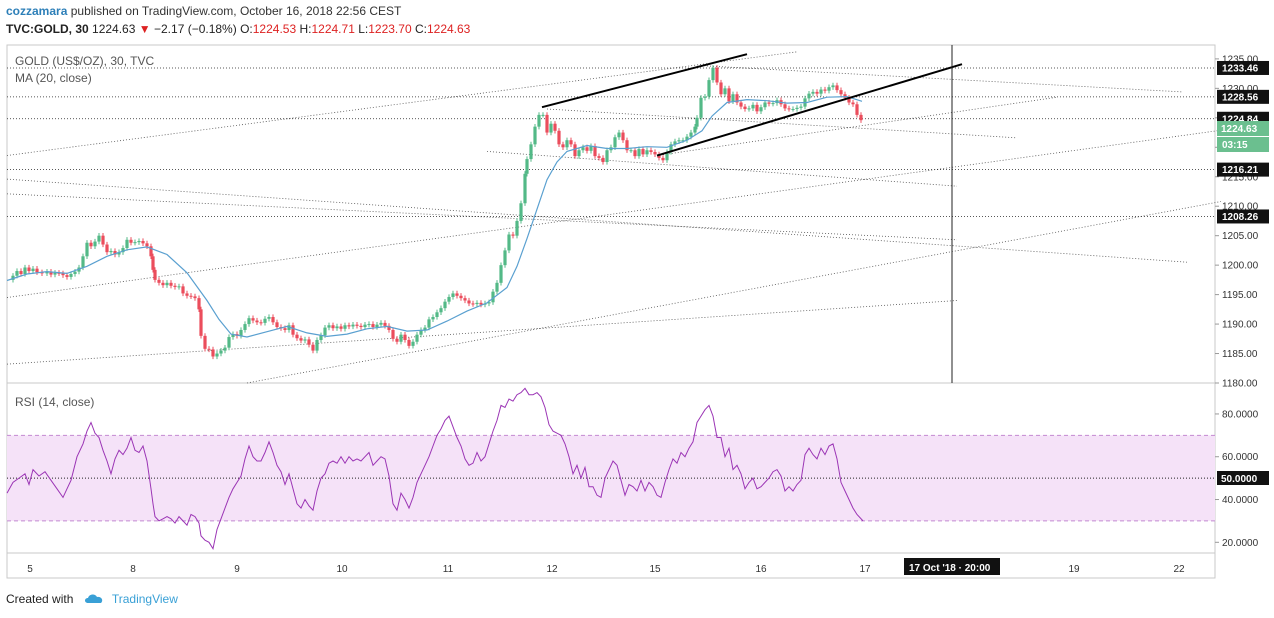 This screenshot has height=618, width=1274. What do you see at coordinates (144, 599) in the screenshot?
I see `tradingview-link: TradingView` at bounding box center [144, 599].